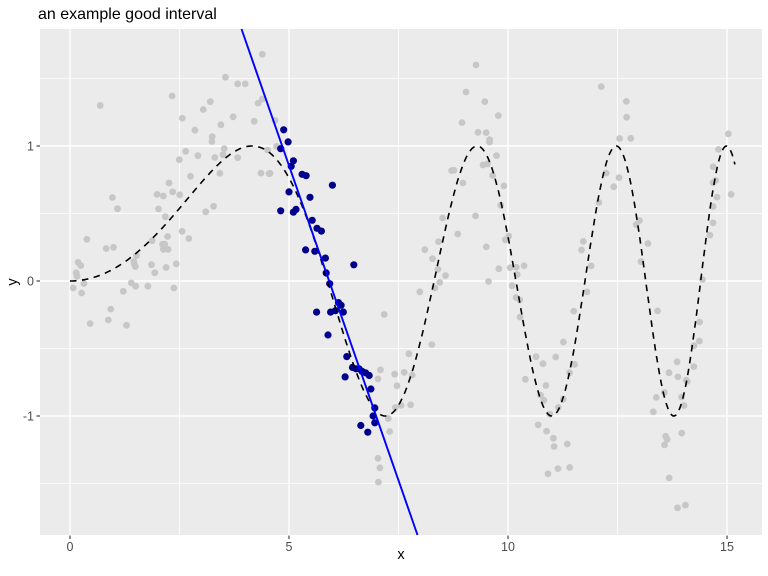  What do you see at coordinates (70, 547) in the screenshot?
I see `x-tick-label: 0` at bounding box center [70, 547].